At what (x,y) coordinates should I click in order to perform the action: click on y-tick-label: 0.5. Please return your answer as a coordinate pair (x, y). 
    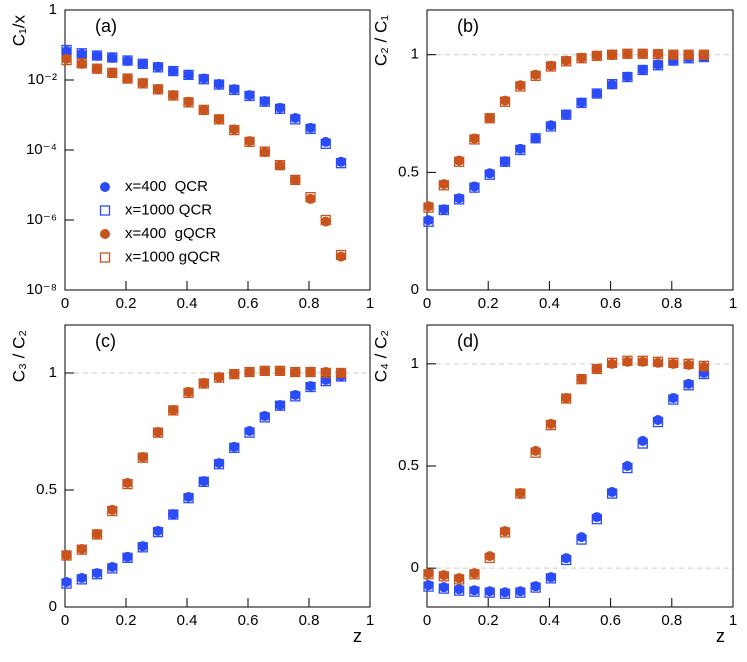
    Looking at the image, I should click on (46, 489).